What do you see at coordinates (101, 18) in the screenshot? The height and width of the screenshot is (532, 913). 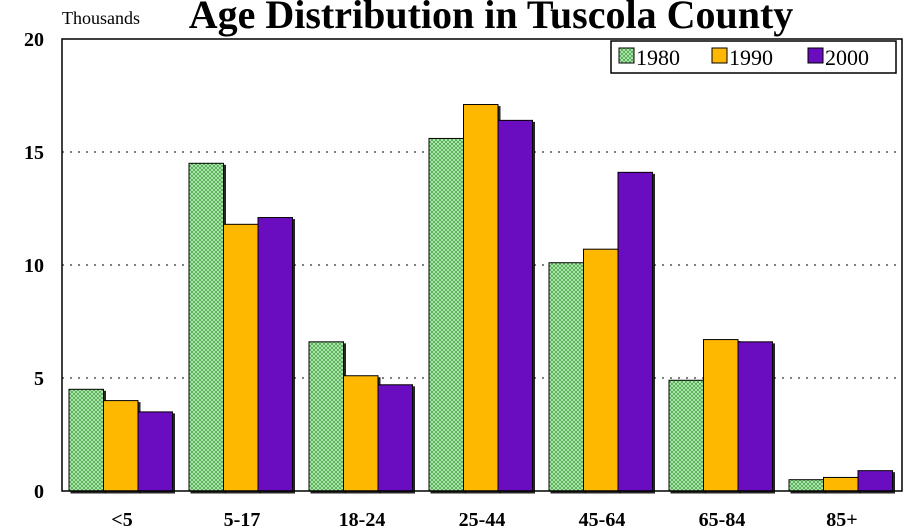 I see `y-axis-unit-label: Thousands` at bounding box center [101, 18].